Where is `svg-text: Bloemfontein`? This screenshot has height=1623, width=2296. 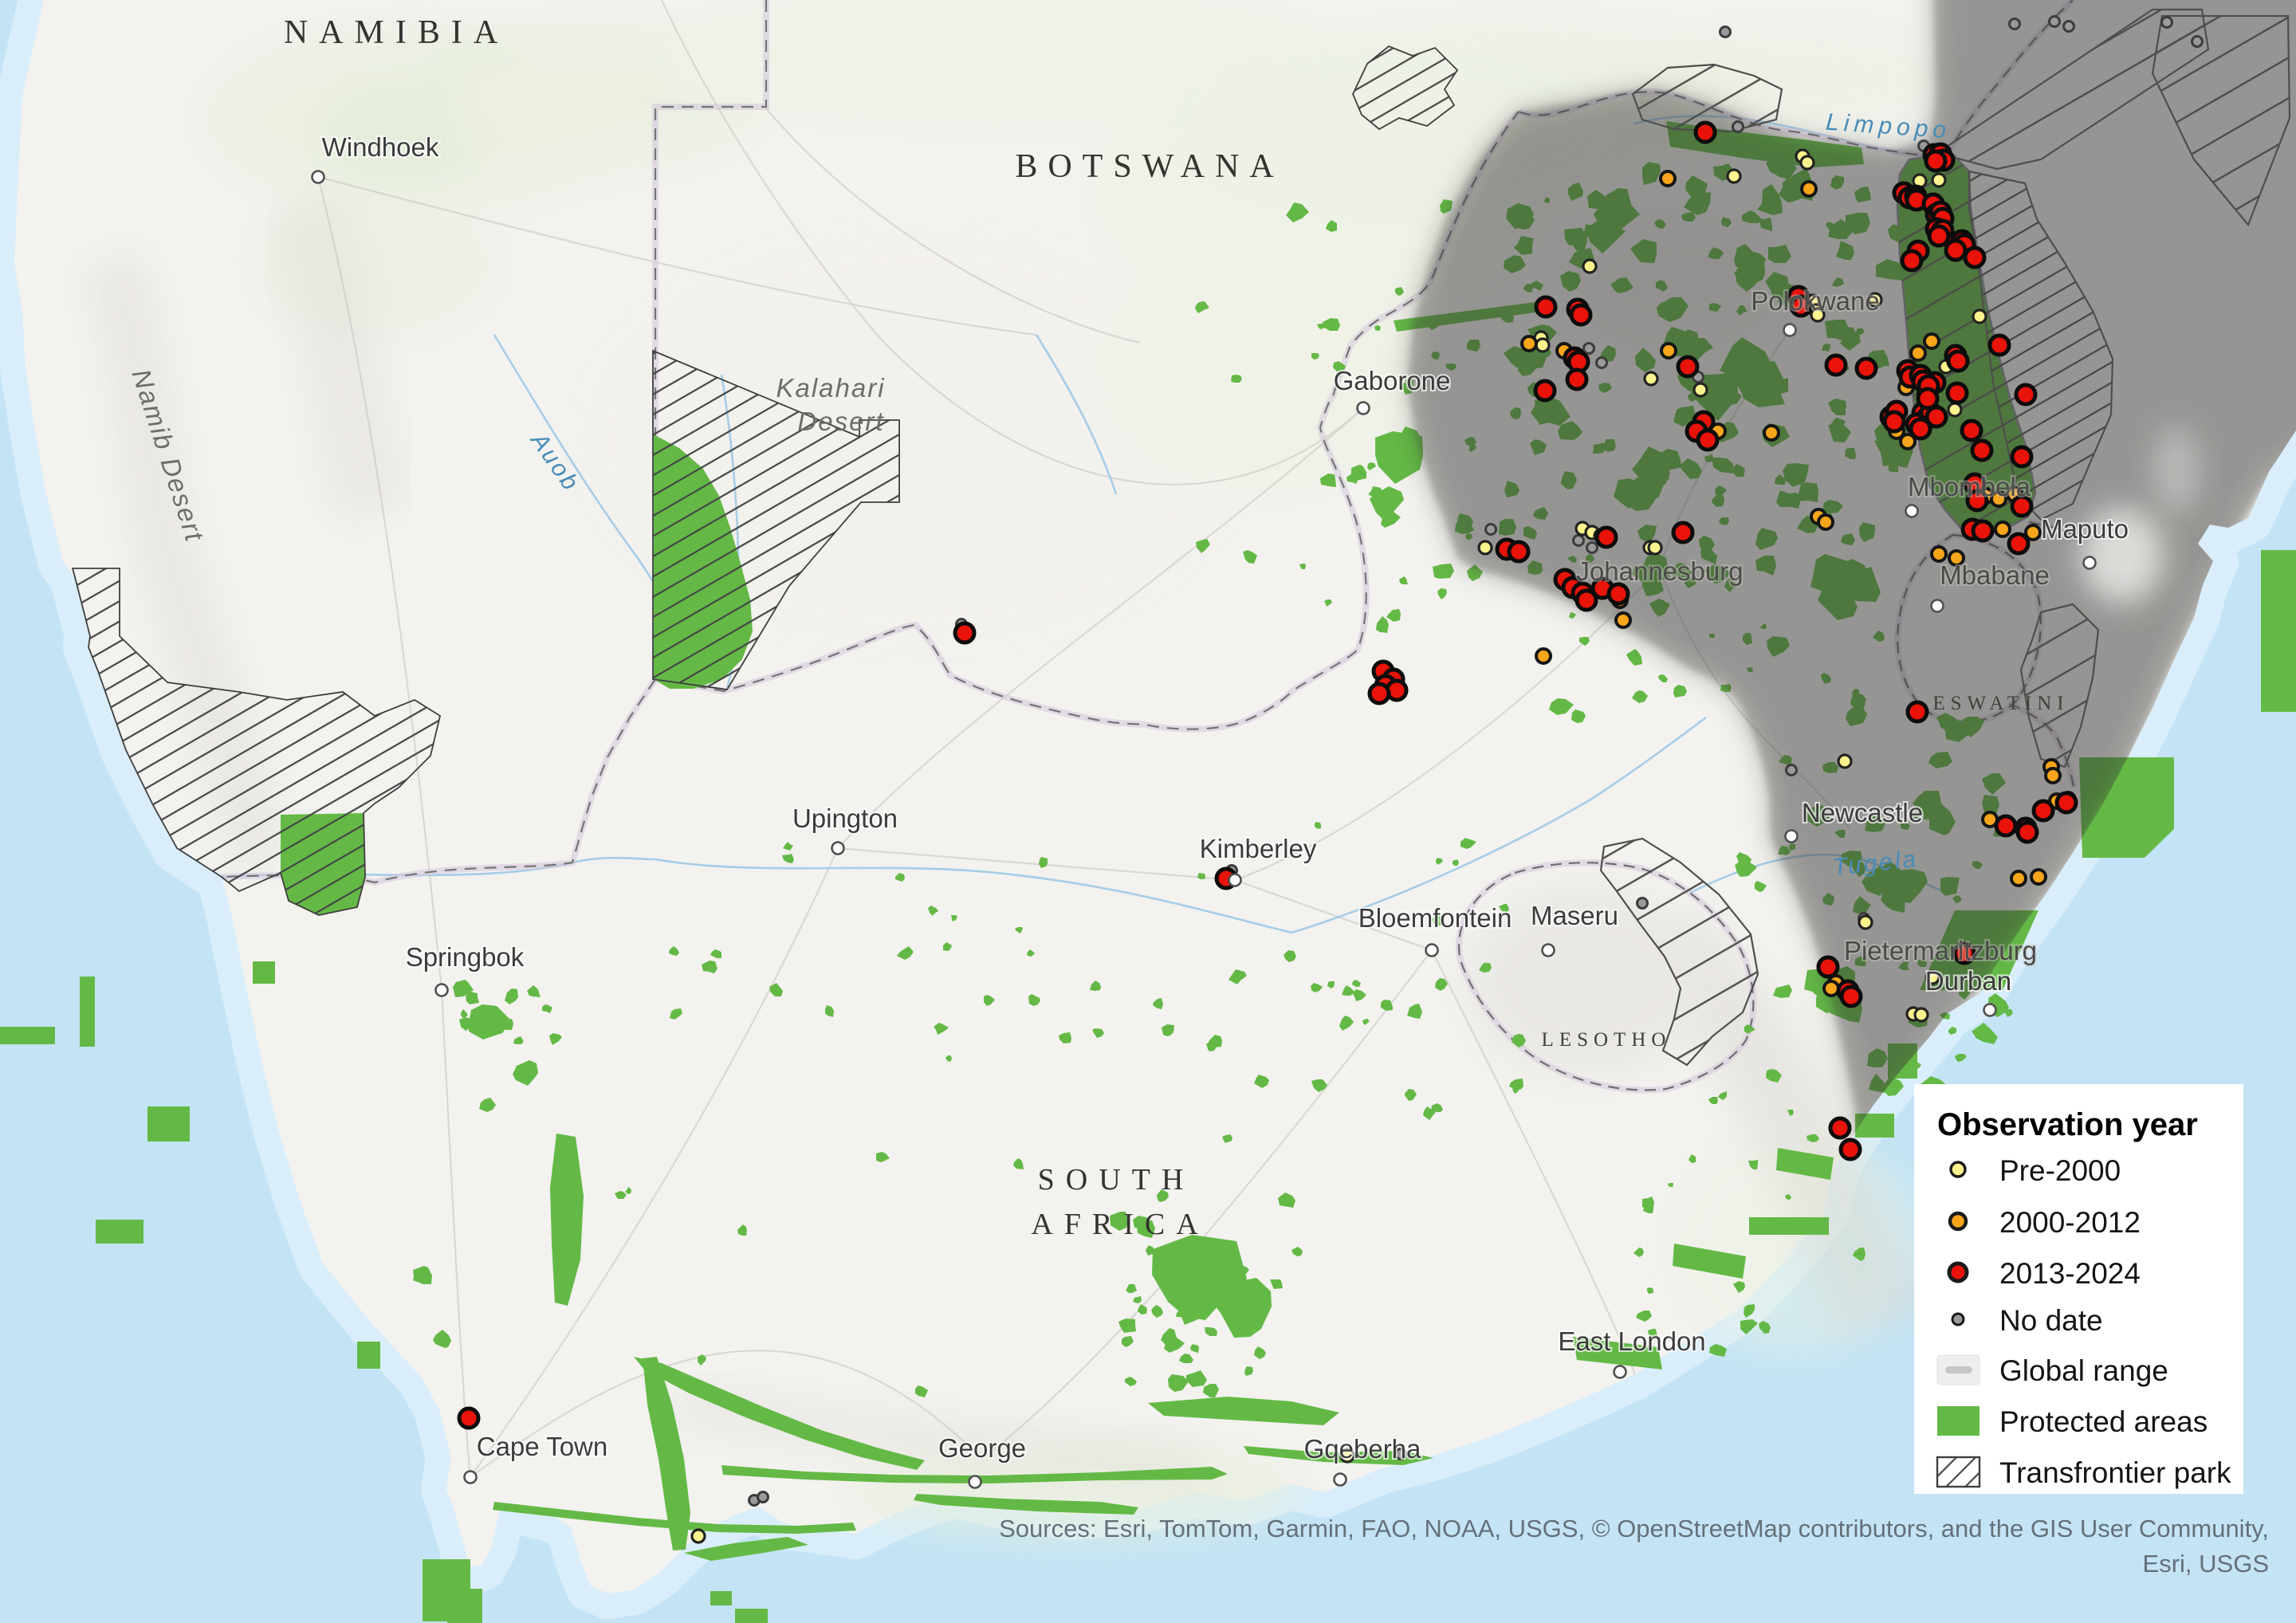 svg-text: Bloemfontein is located at coordinates (1435, 918).